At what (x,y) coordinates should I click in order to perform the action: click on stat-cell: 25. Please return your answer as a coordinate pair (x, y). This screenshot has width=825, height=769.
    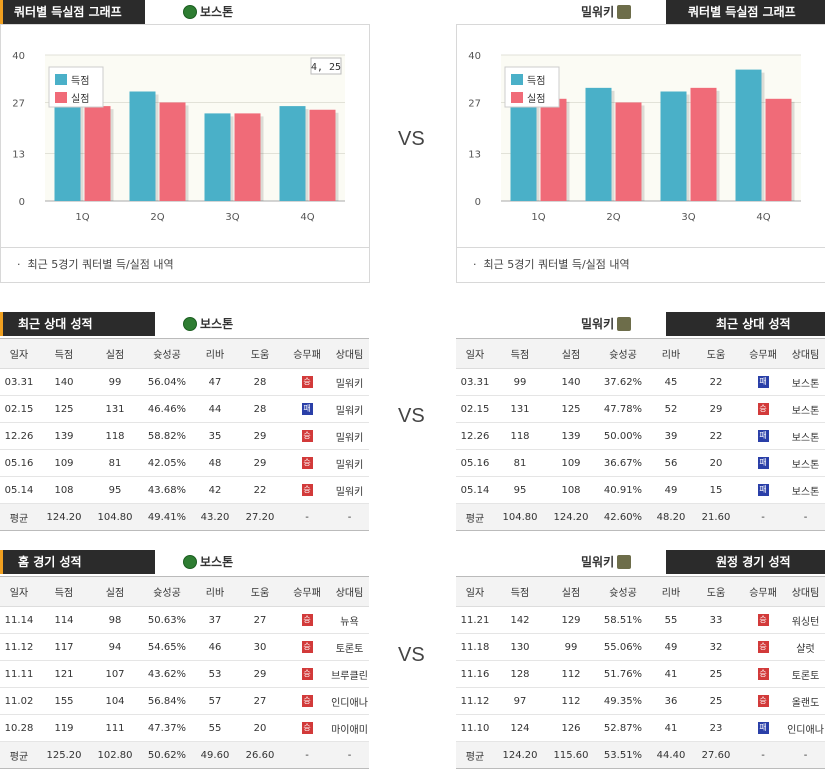
    Looking at the image, I should click on (716, 701).